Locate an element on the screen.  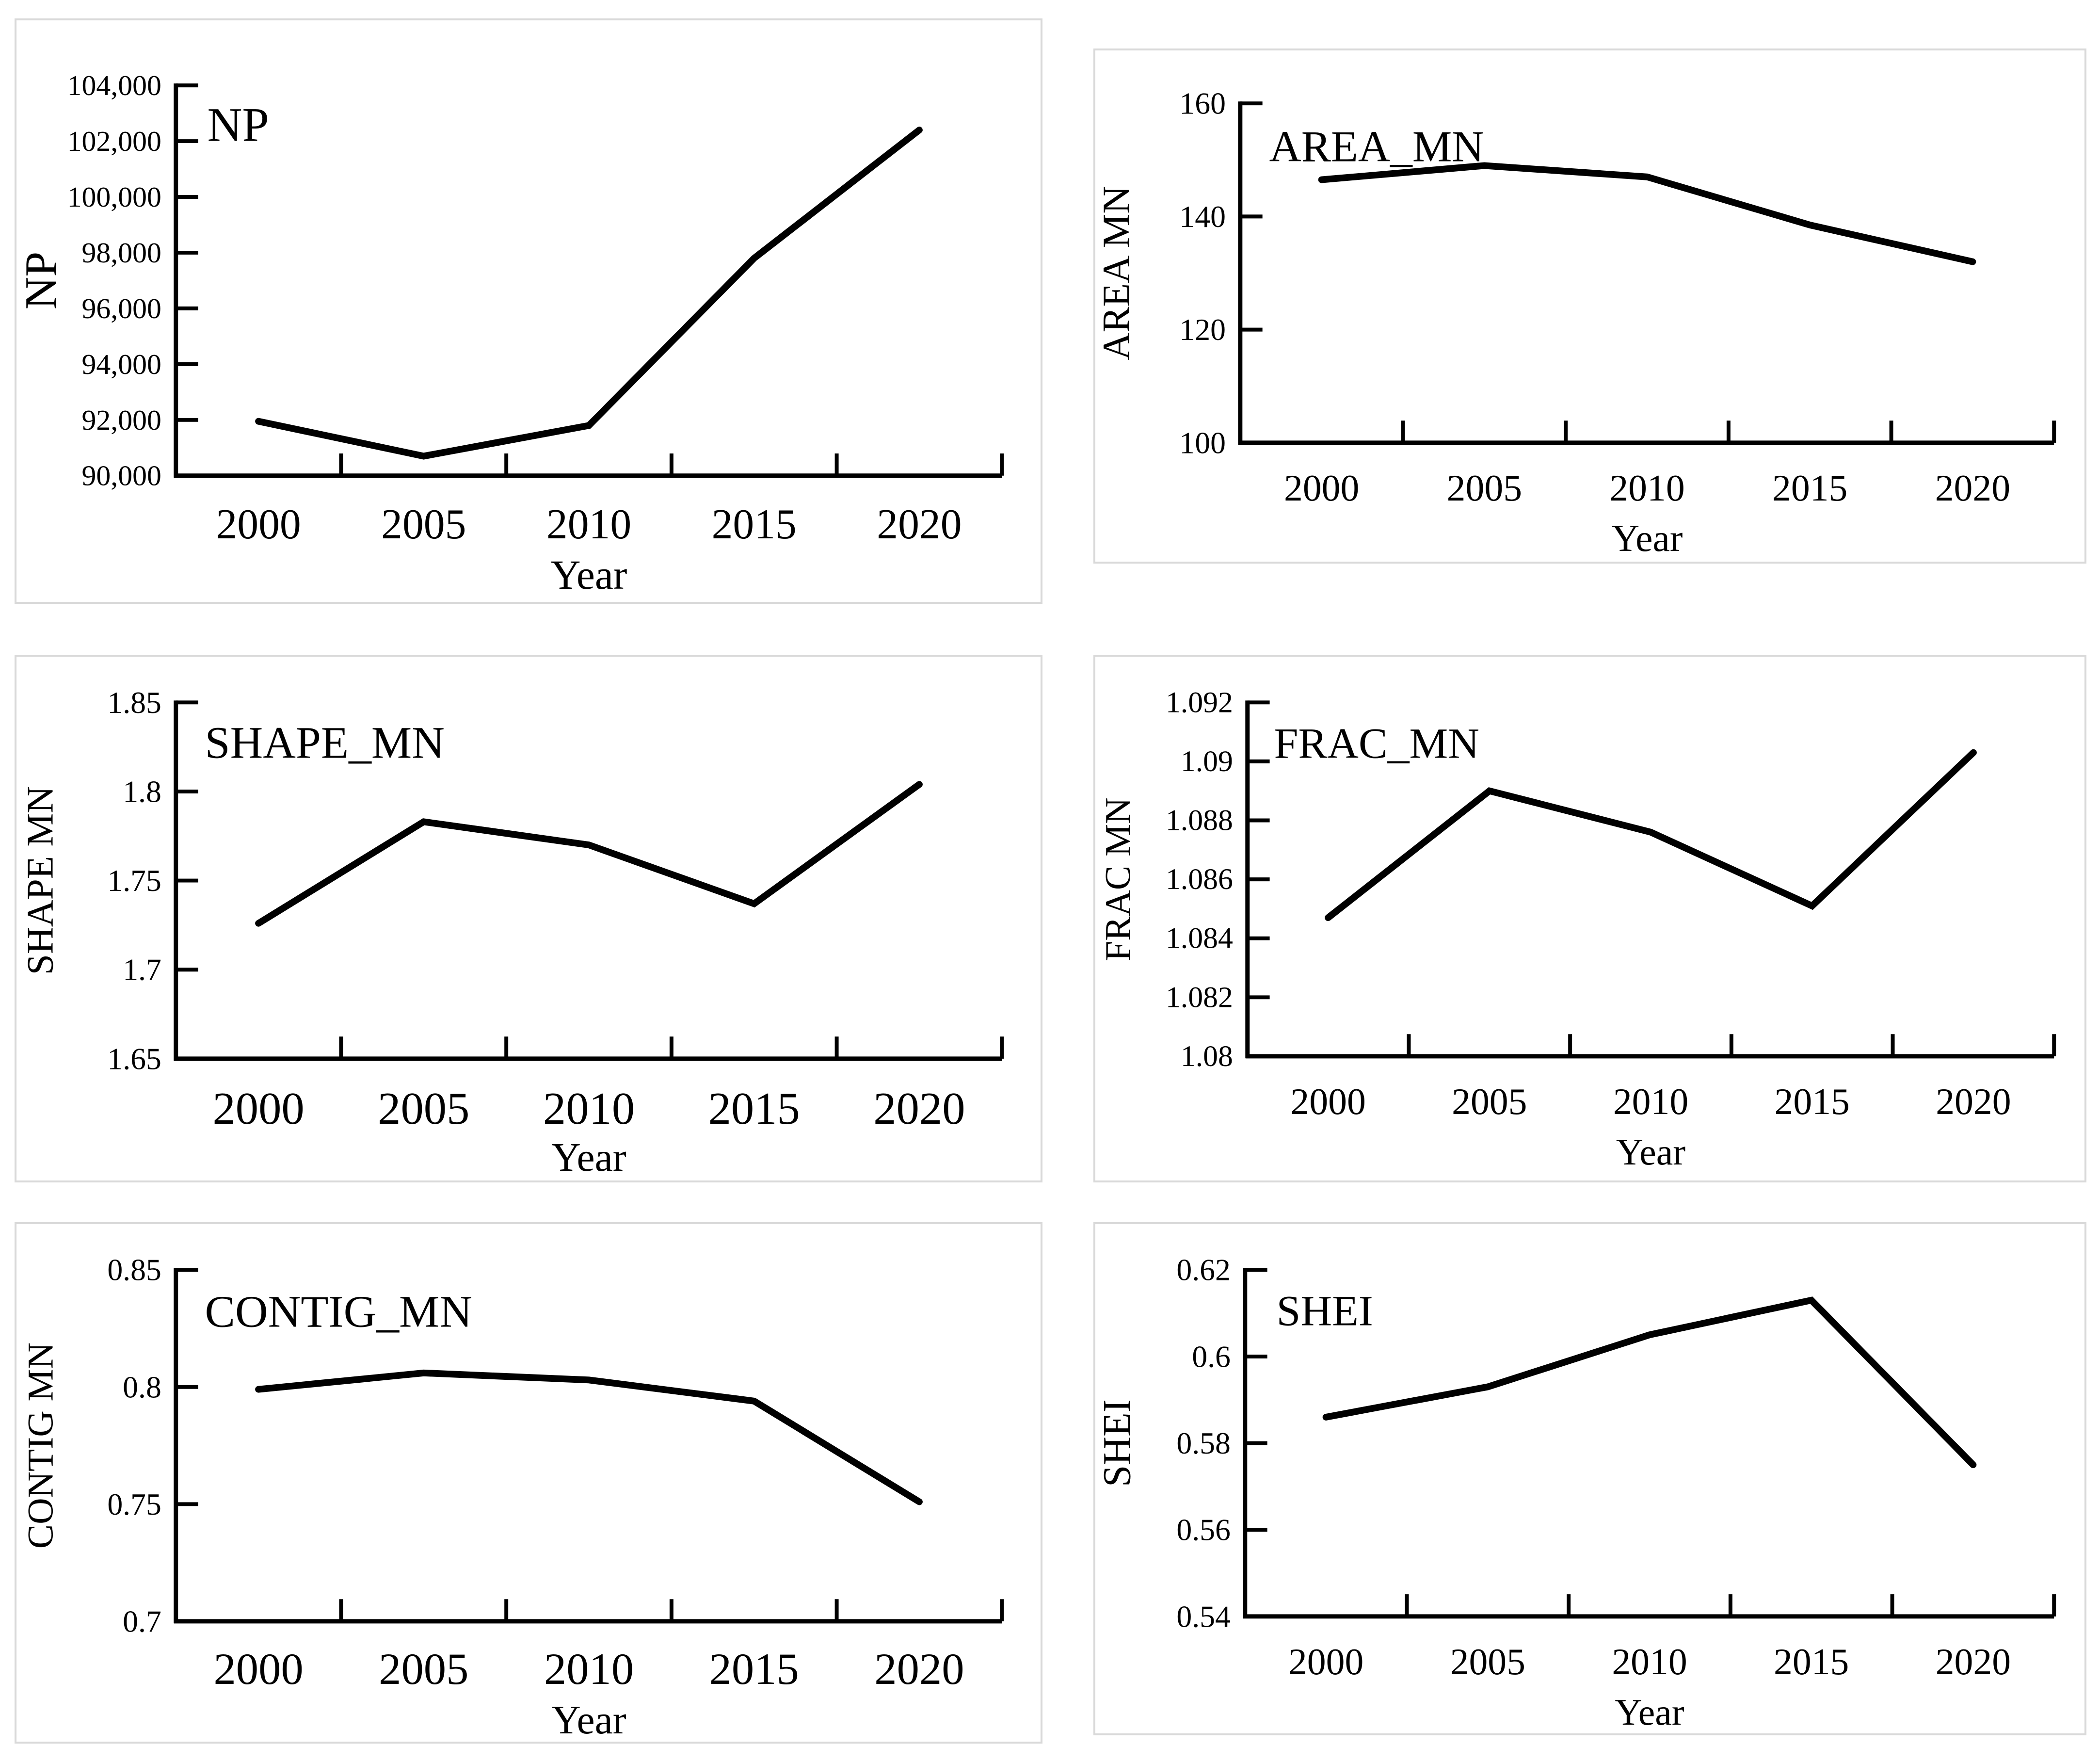
y-tick-label: 1.7 is located at coordinates (142, 970).